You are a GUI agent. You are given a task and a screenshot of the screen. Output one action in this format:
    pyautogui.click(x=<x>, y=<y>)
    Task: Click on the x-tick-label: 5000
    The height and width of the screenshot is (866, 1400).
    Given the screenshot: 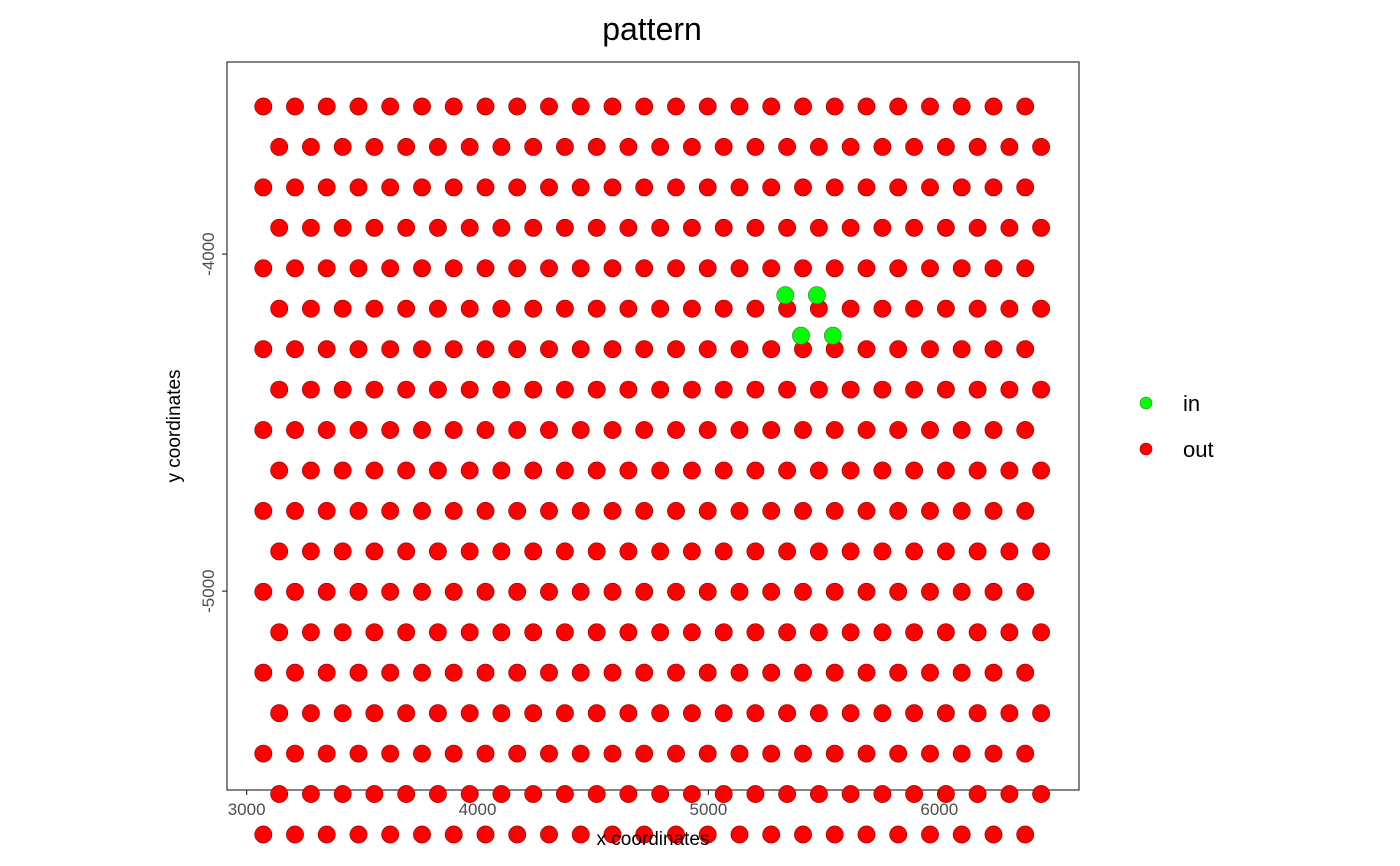 What is the action you would take?
    pyautogui.click(x=709, y=809)
    